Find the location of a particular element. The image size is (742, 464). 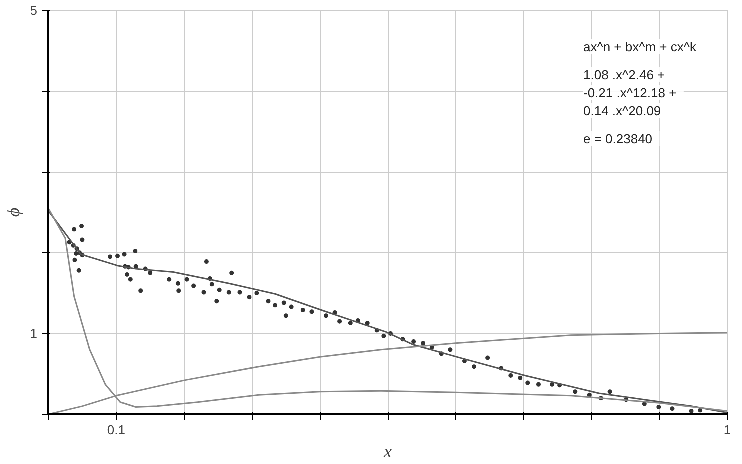

annotation: ax^n + bx^m + cx^k is located at coordinates (640, 47).